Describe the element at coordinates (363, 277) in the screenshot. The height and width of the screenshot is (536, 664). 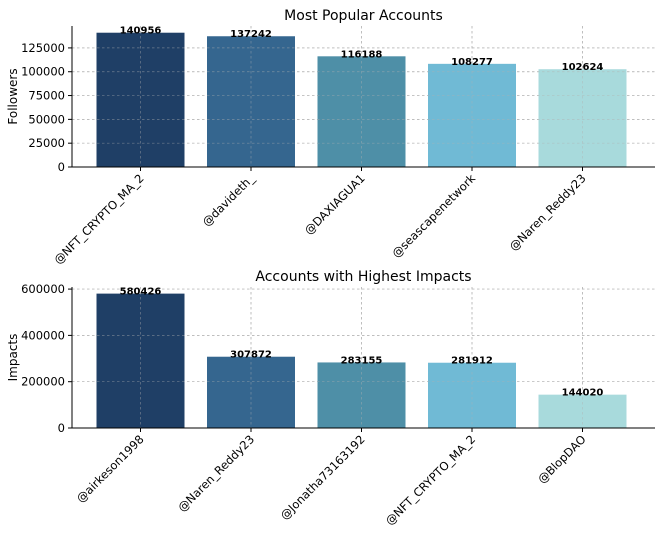
I see `chart-title: Accounts with Highest Impacts` at that location.